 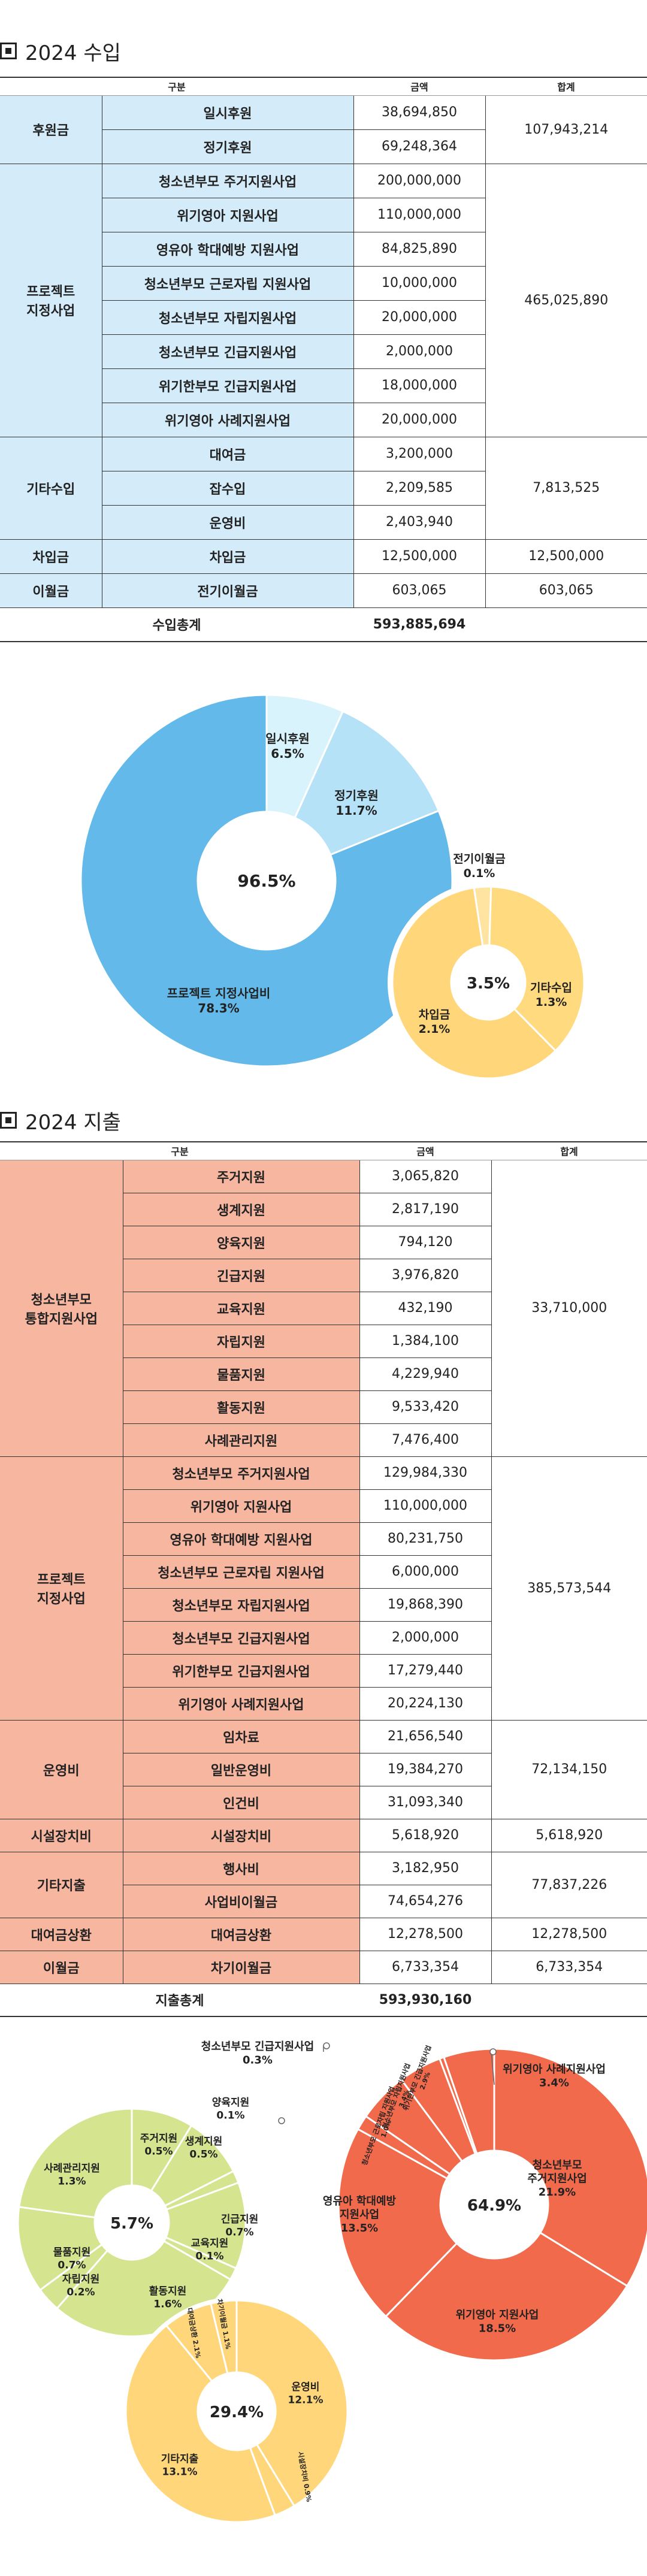 I want to click on item-label: 영유아 학대예방 지원사업, so click(x=241, y=1539).